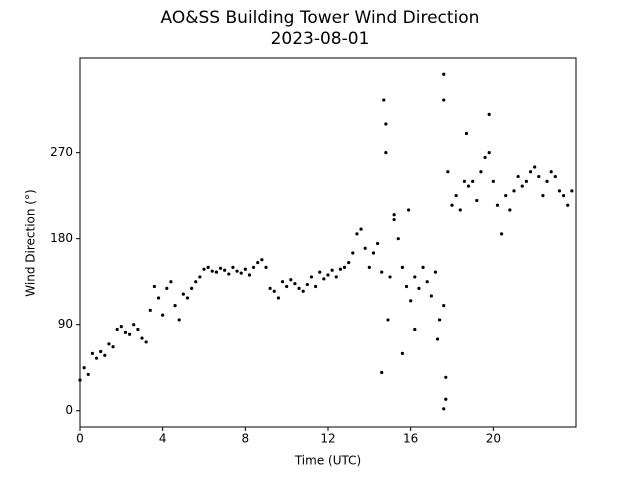  Describe the element at coordinates (320, 39) in the screenshot. I see `chart-subtitle: 2023-08-01` at that location.